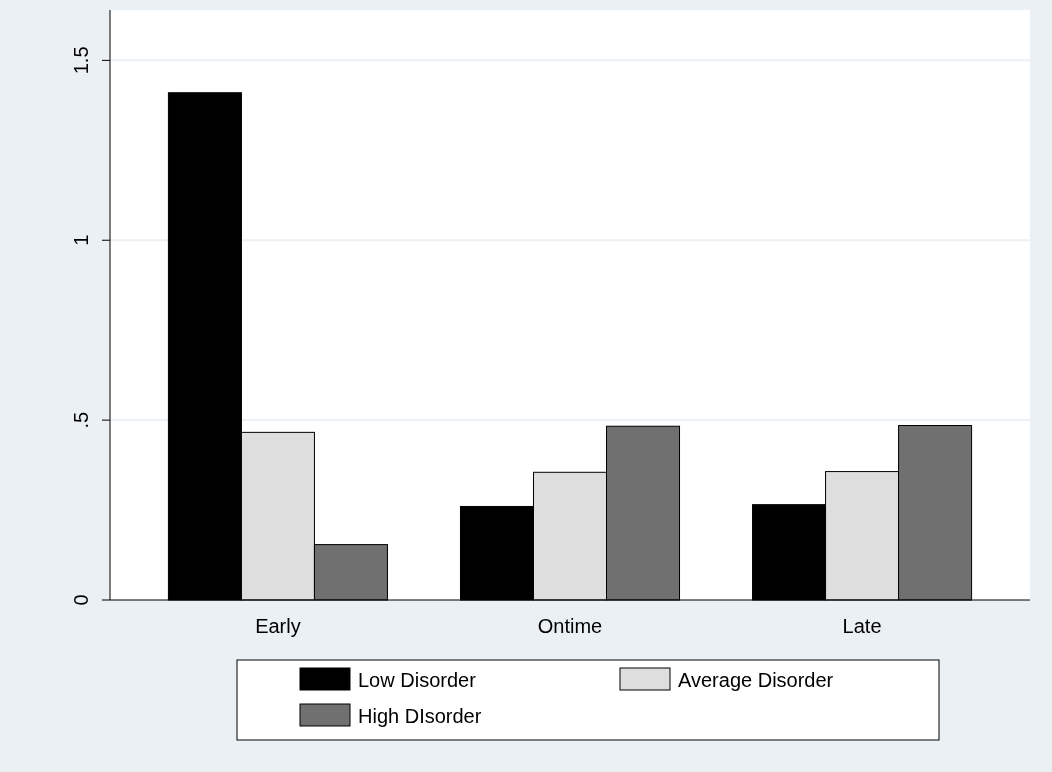 The width and height of the screenshot is (1052, 772). Describe the element at coordinates (81, 420) in the screenshot. I see `y-tick-label: .5` at that location.